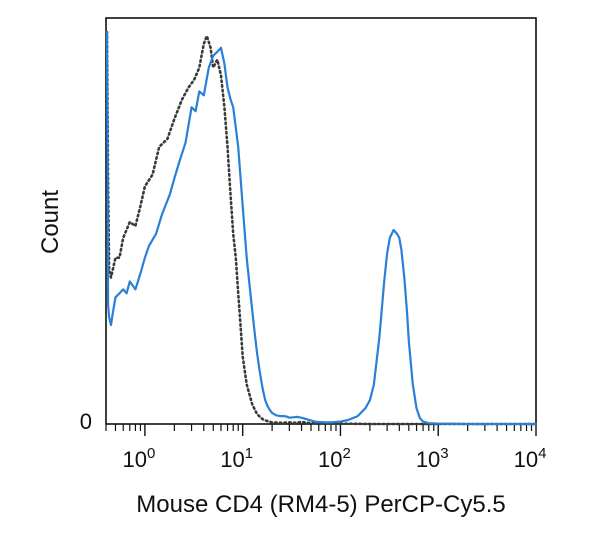 This screenshot has width=600, height=540. I want to click on x-tick-label-1: 10¹, so click(236, 458).